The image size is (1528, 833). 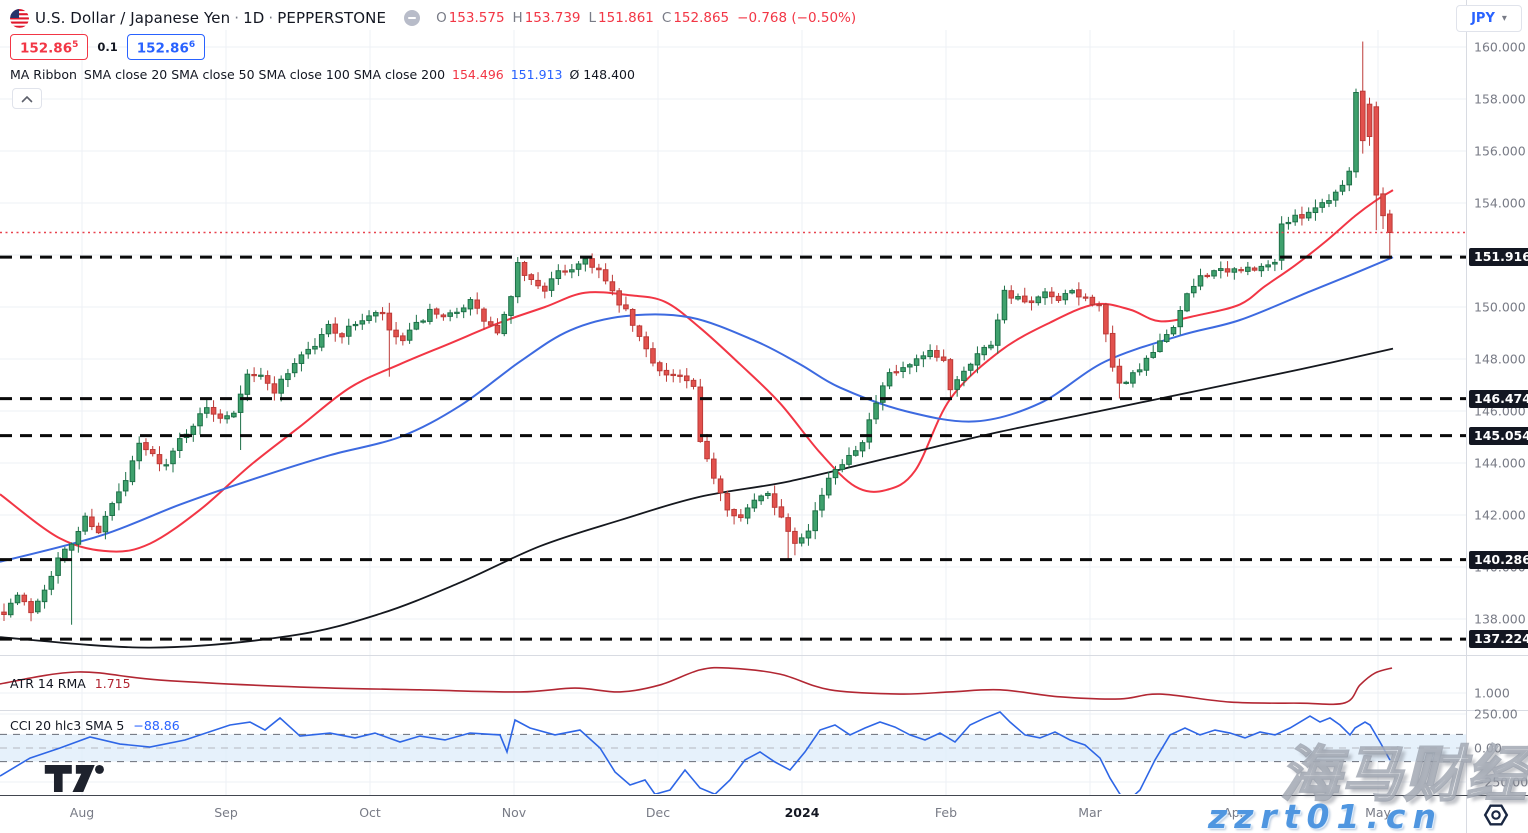 I want to click on ma-ribbon-title: MA Ribbon, so click(x=43, y=74).